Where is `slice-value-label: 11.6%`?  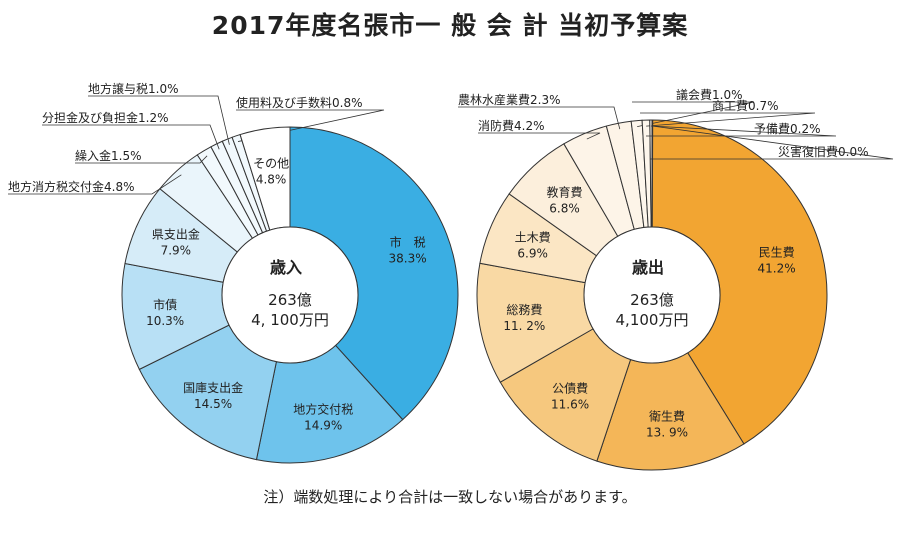
slice-value-label: 11.6% is located at coordinates (570, 404).